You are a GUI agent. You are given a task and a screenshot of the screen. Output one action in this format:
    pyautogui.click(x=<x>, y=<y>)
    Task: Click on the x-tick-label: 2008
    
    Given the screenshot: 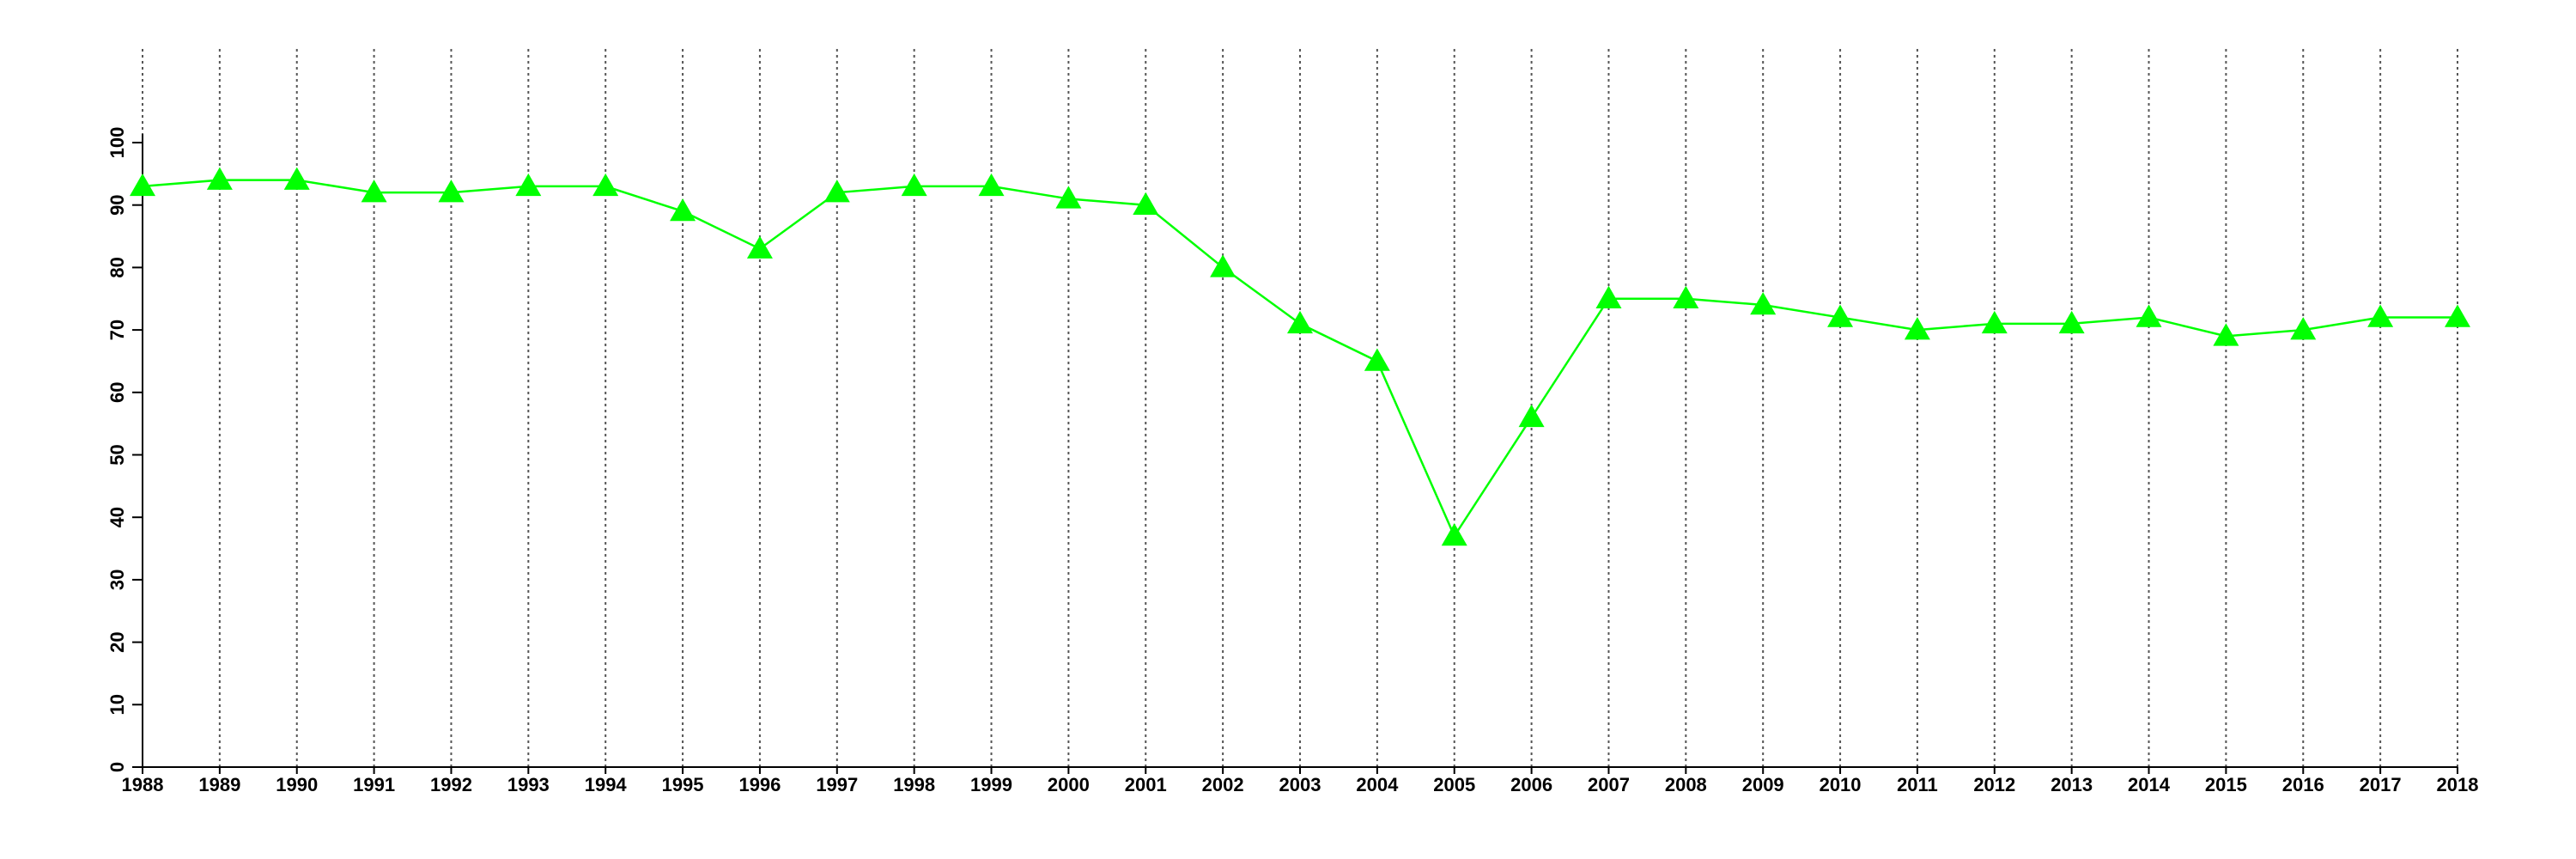 What is the action you would take?
    pyautogui.click(x=1686, y=784)
    